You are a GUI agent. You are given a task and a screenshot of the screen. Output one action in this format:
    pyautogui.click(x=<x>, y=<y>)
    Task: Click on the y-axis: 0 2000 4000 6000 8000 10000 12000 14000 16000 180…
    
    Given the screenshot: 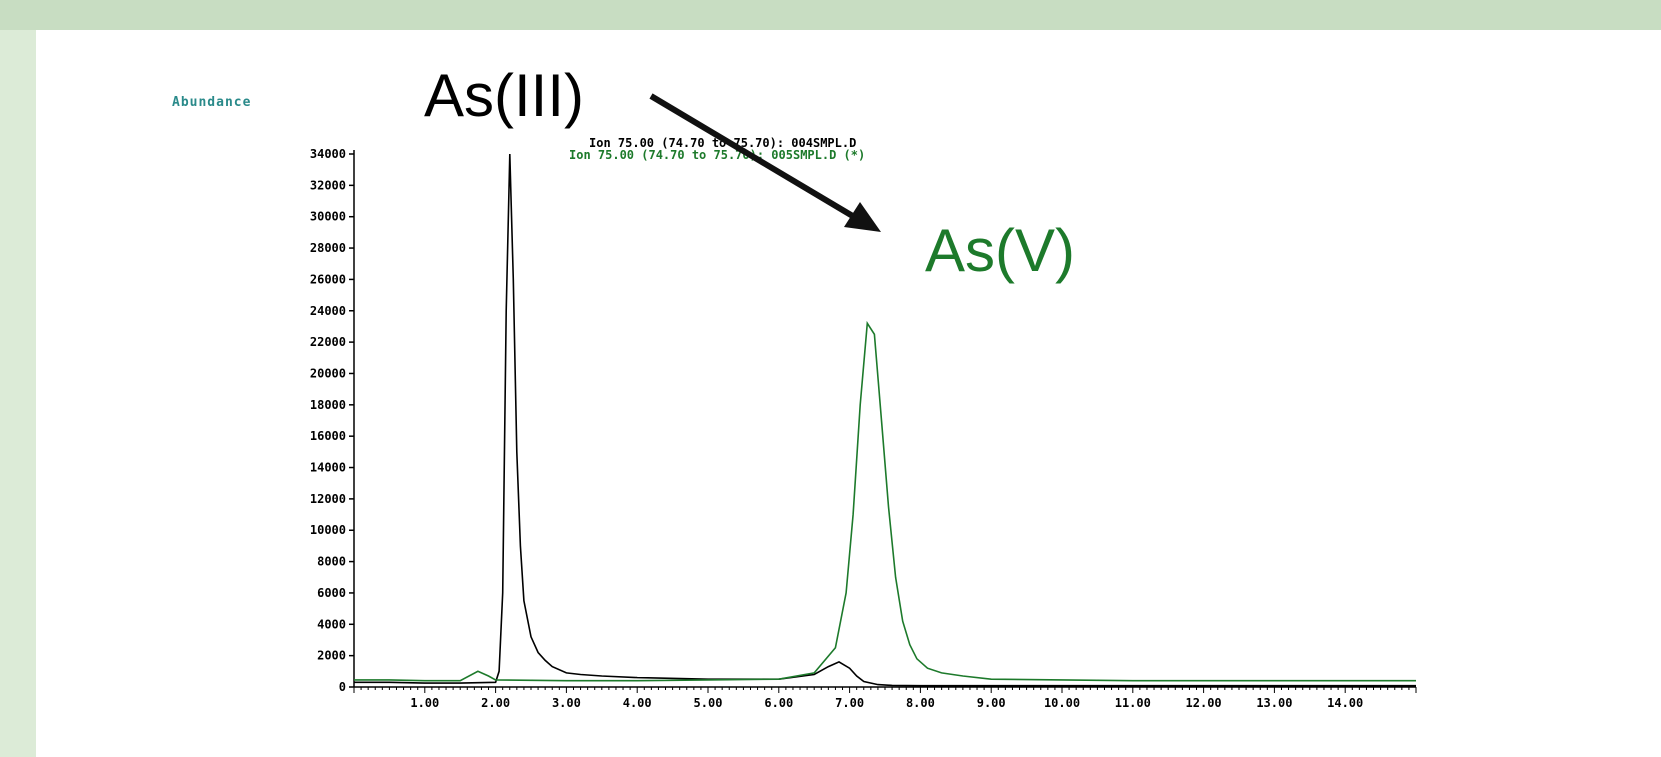 What is the action you would take?
    pyautogui.click(x=332, y=420)
    